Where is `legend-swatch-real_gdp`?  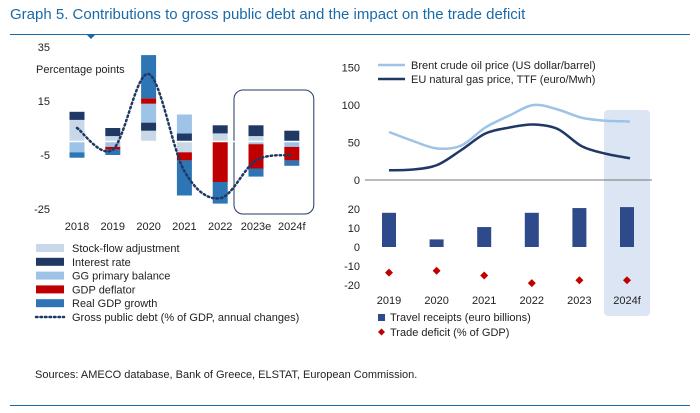
legend-swatch-real_gdp is located at coordinates (50, 303).